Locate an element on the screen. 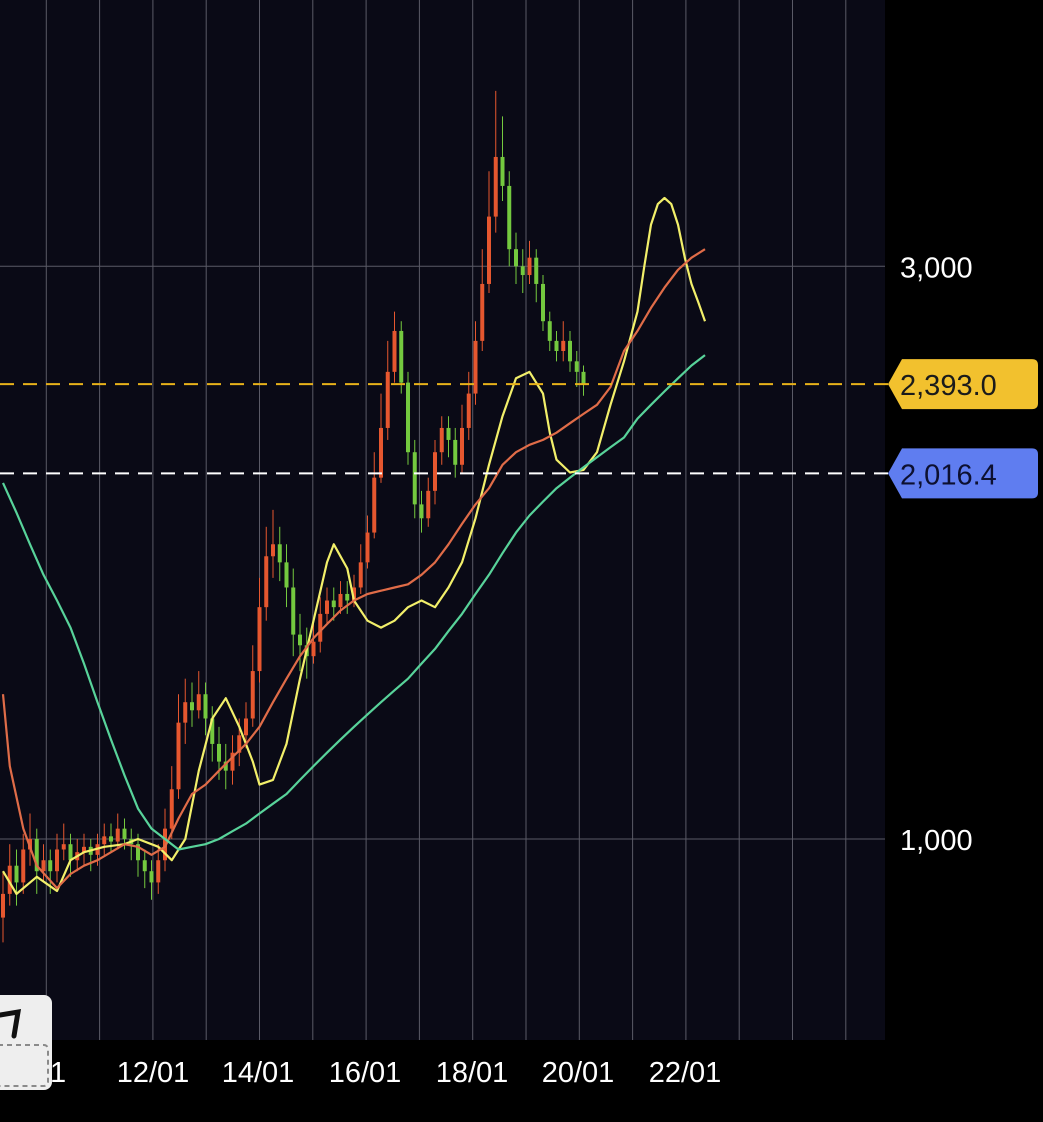 Image resolution: width=1043 pixels, height=1122 pixels. x-tick-label: 16/01 is located at coordinates (365, 1073).